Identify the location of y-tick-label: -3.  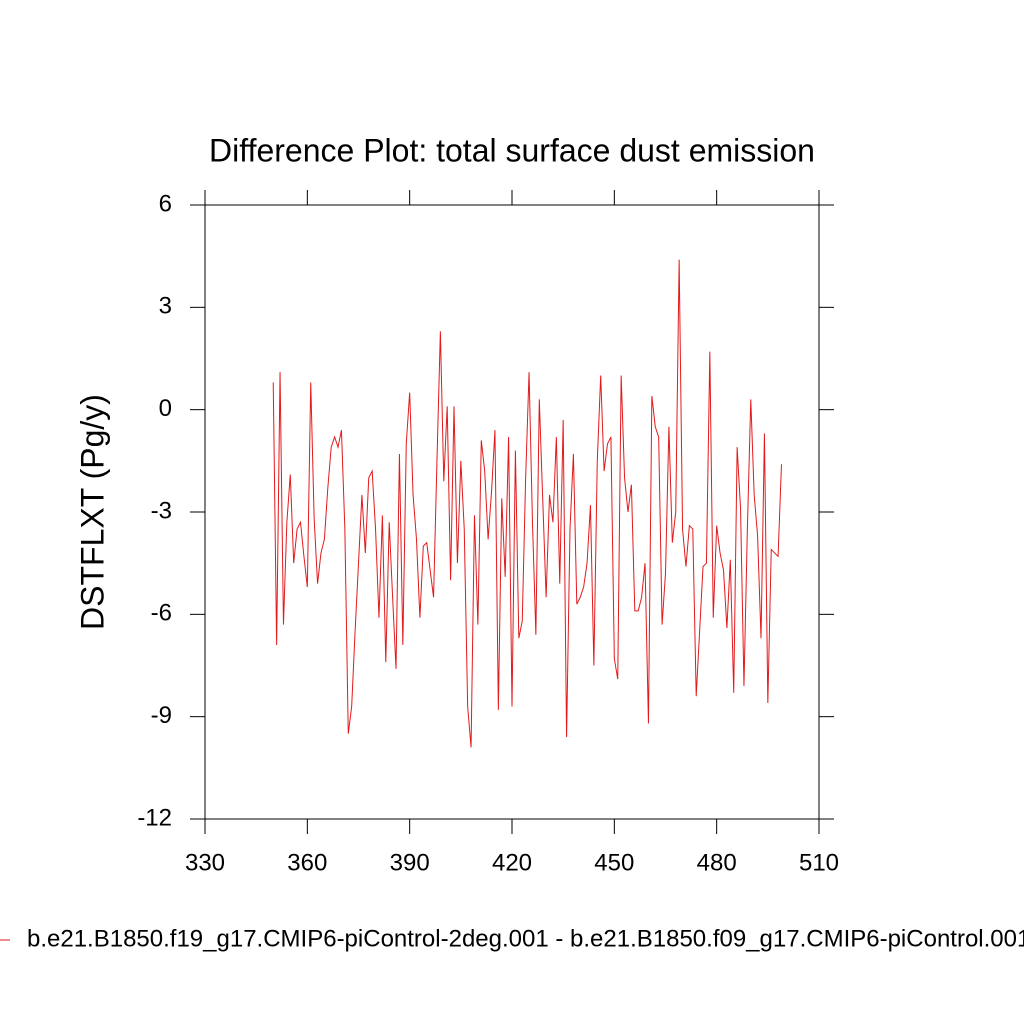
(161, 510).